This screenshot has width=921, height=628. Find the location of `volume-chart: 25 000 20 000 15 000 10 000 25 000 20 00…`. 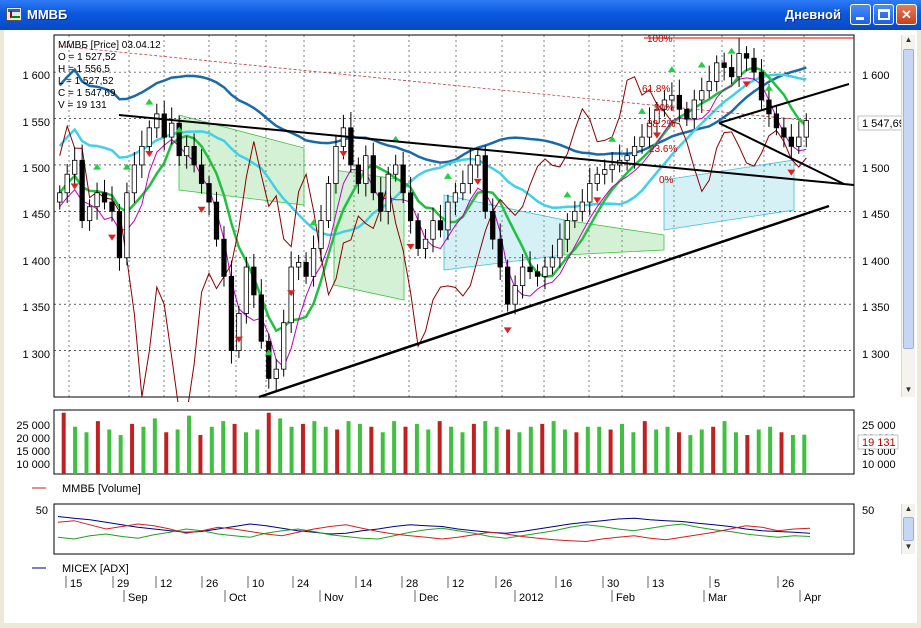

volume-chart: 25 000 20 000 15 000 10 000 25 000 20 00… is located at coordinates (460, 453).